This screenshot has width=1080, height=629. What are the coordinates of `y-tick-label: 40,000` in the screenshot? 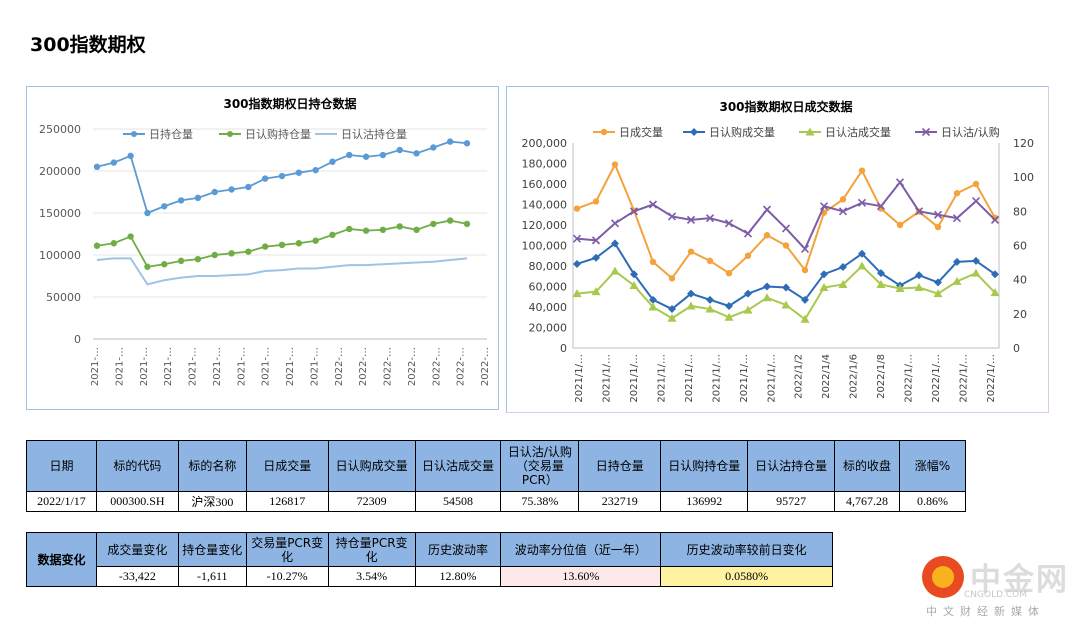 It's located at (548, 307).